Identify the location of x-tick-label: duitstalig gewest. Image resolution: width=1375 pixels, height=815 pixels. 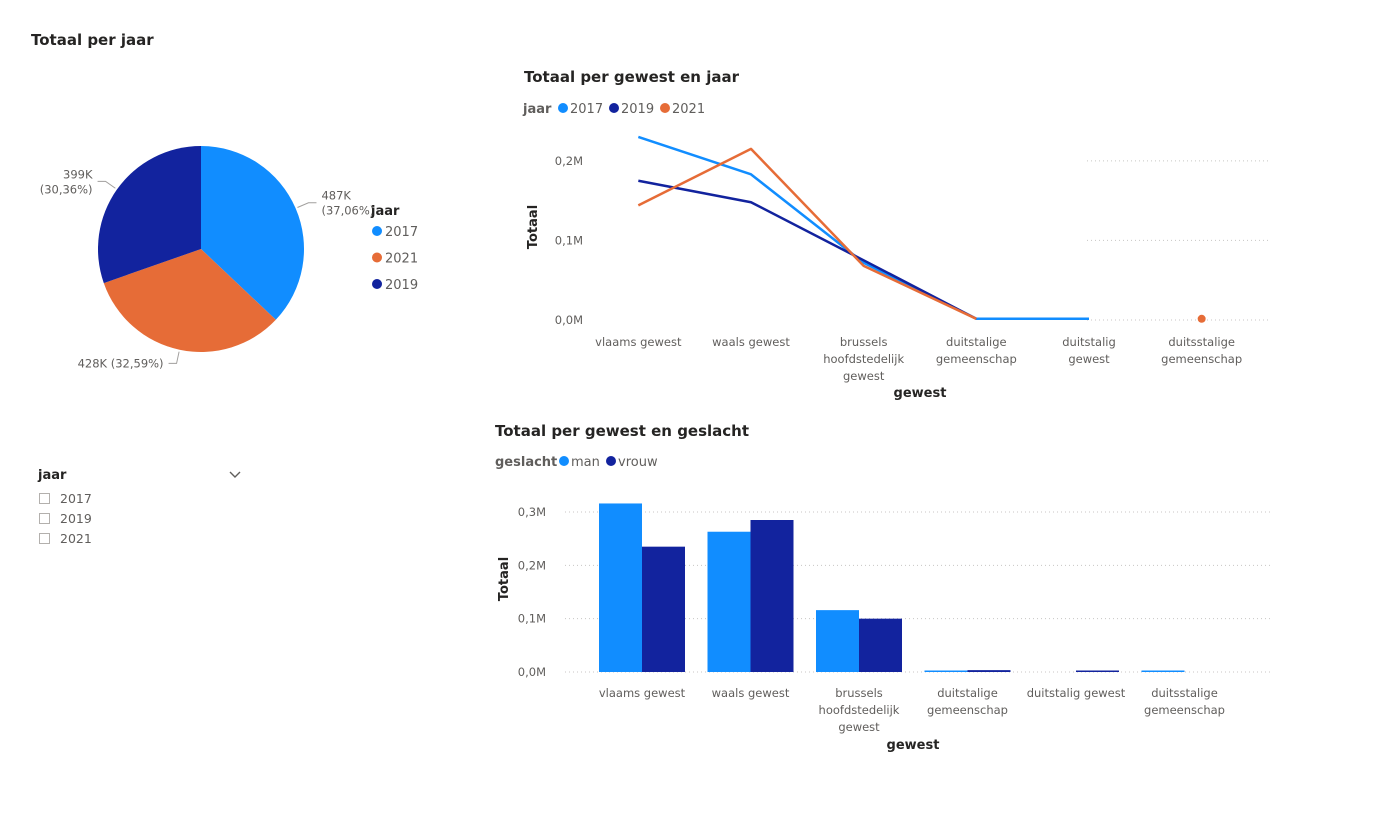
(1076, 693).